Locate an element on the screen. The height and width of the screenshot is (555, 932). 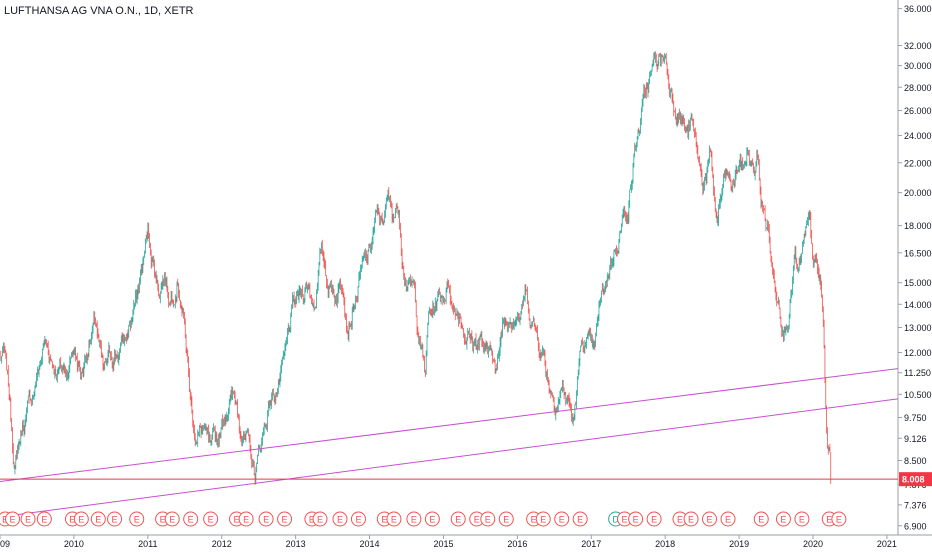
y-tick-label: 7.376 is located at coordinates (915, 505).